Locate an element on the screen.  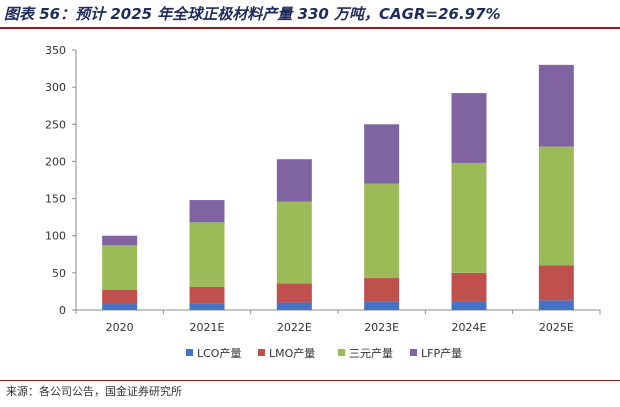
legend-label: LMO产量 is located at coordinates (292, 353).